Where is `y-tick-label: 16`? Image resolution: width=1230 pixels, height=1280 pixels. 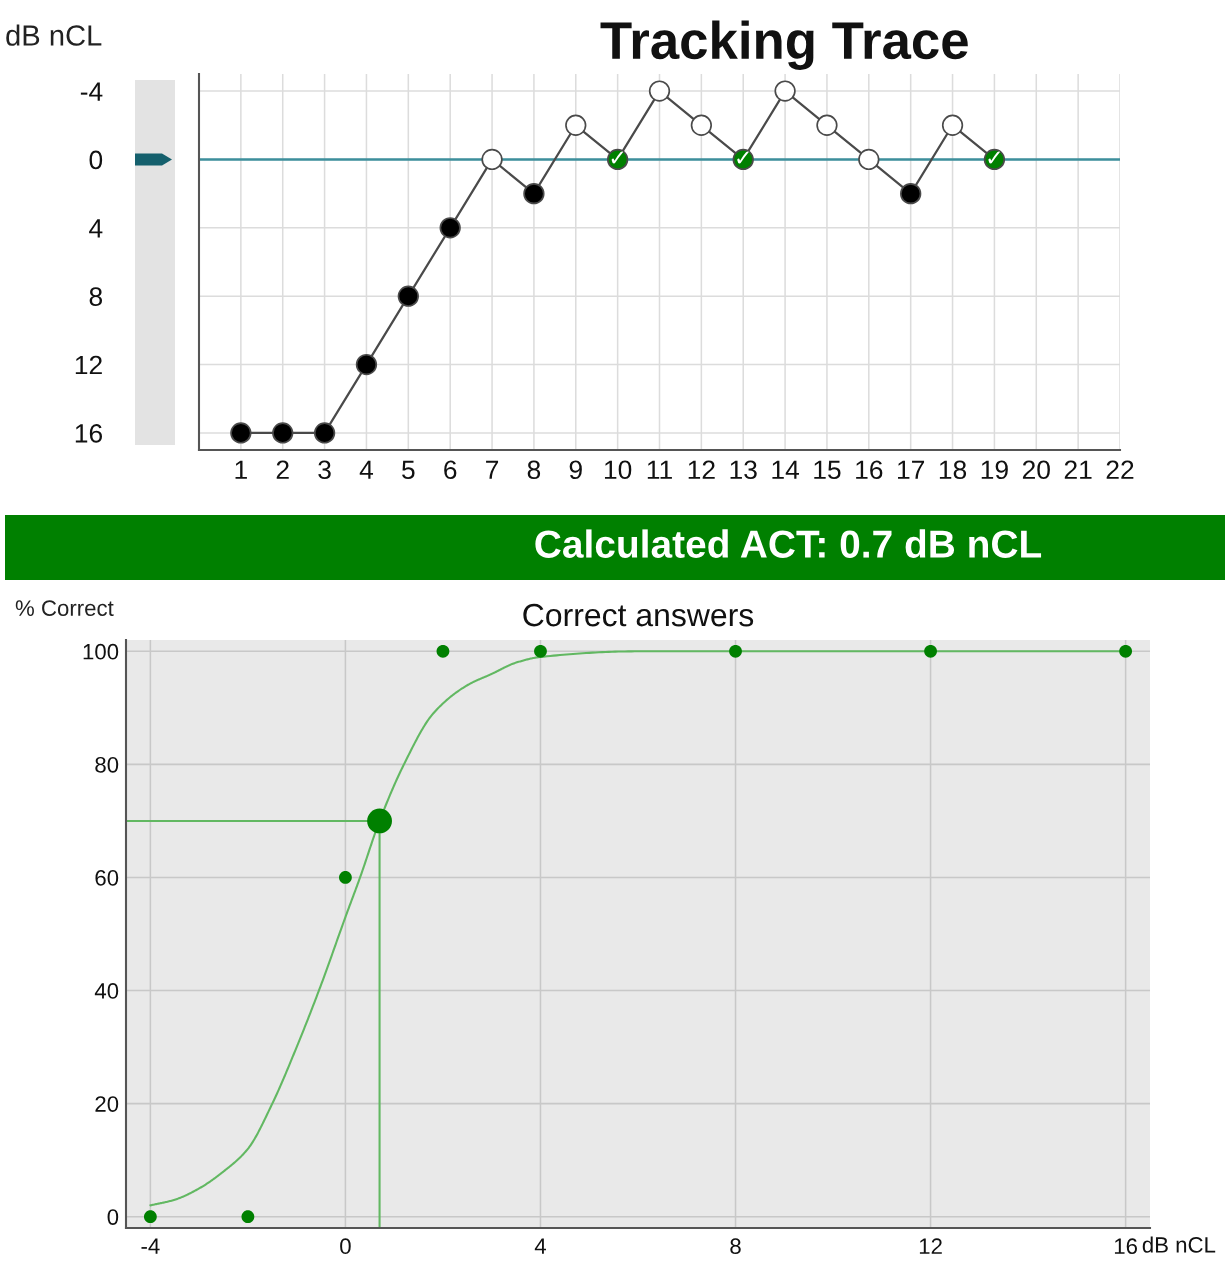 y-tick-label: 16 is located at coordinates (89, 433).